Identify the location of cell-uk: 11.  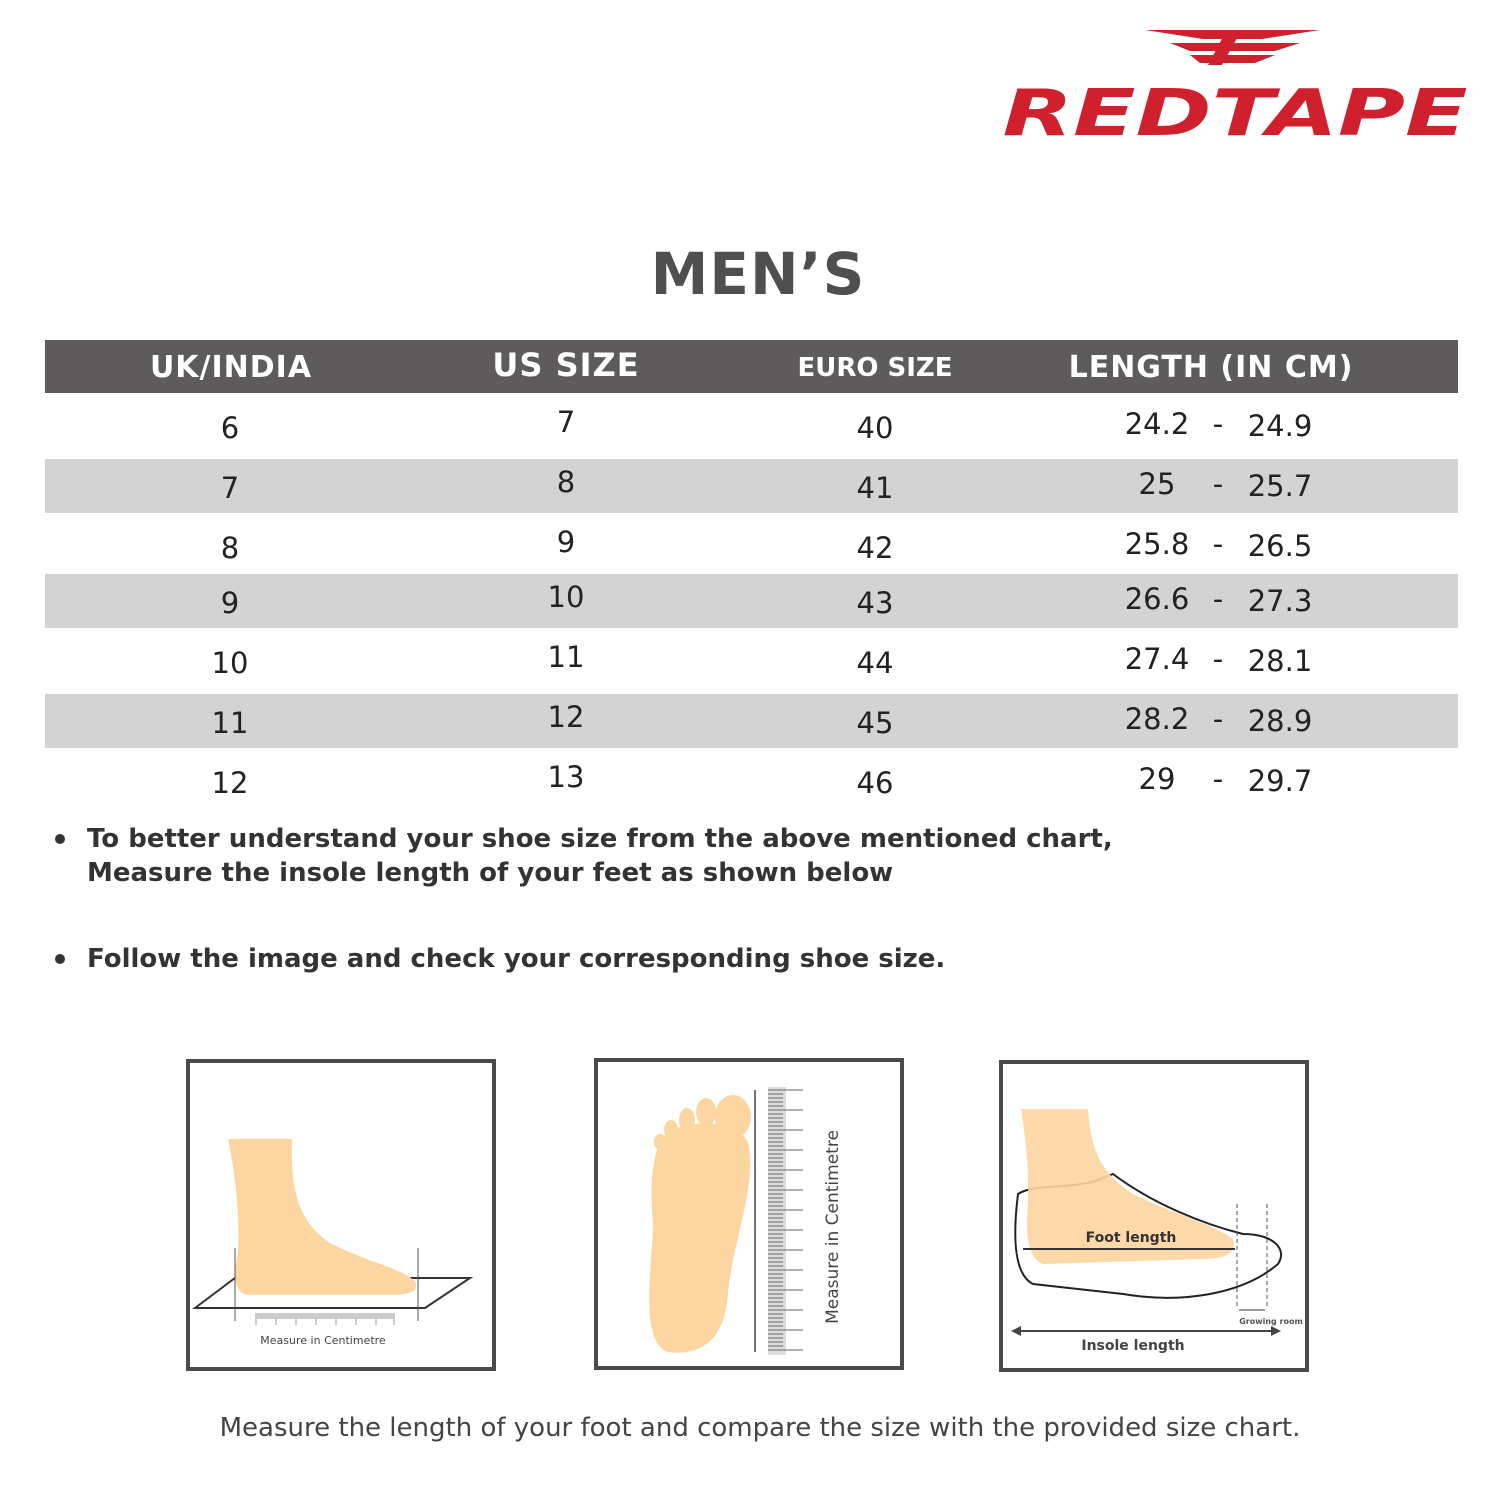
(230, 723).